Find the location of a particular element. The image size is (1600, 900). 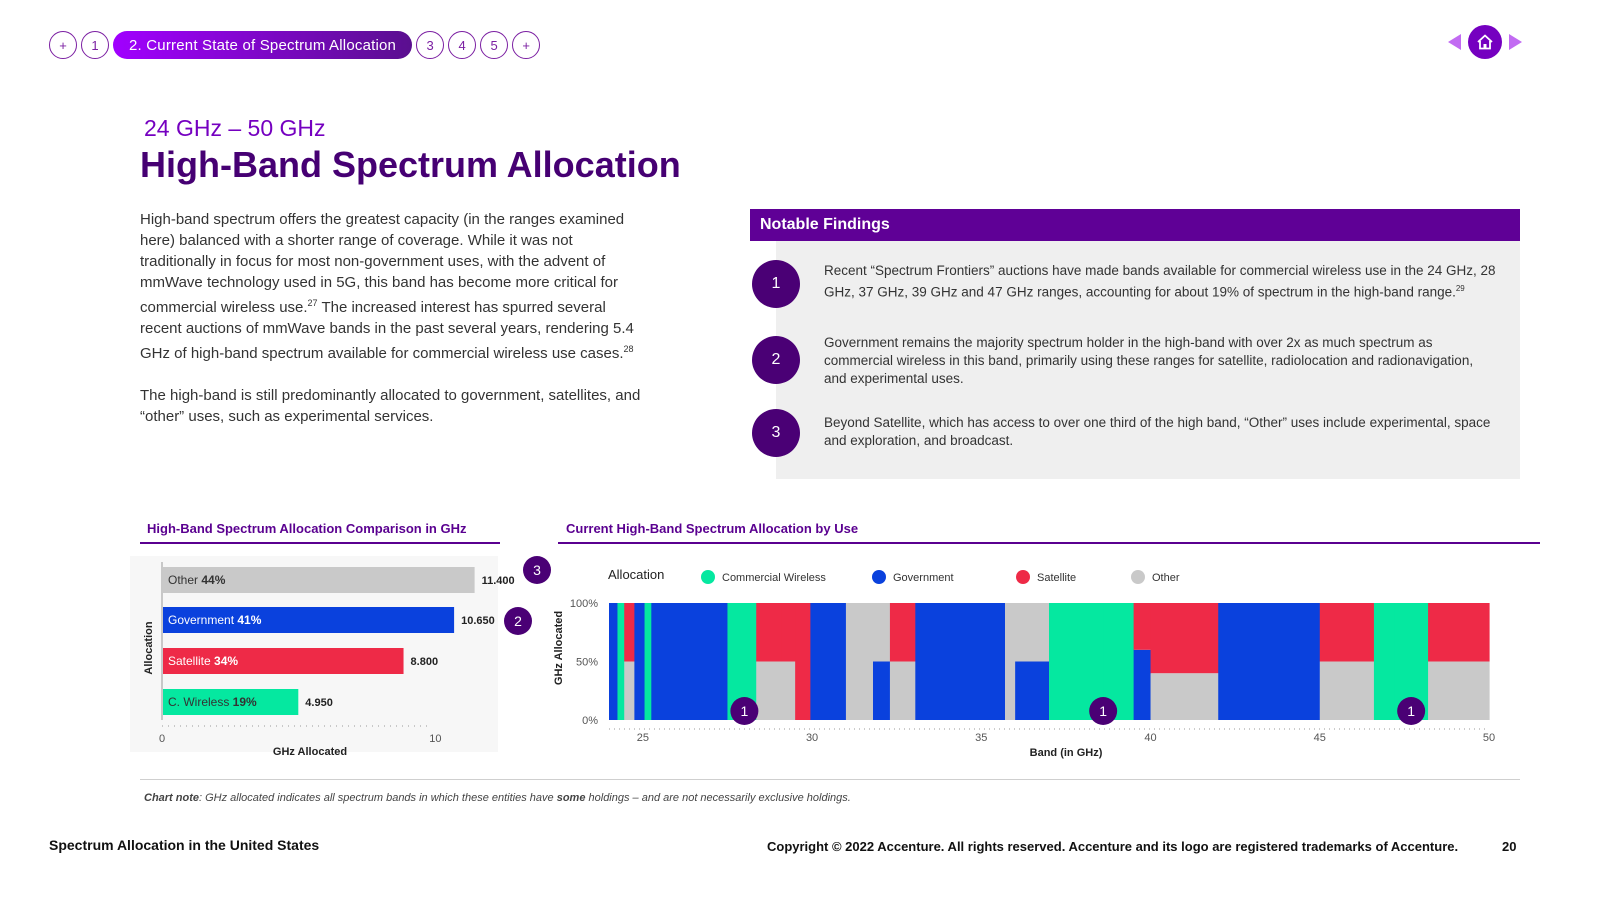

nav-section-4-button: 4 is located at coordinates (462, 45).